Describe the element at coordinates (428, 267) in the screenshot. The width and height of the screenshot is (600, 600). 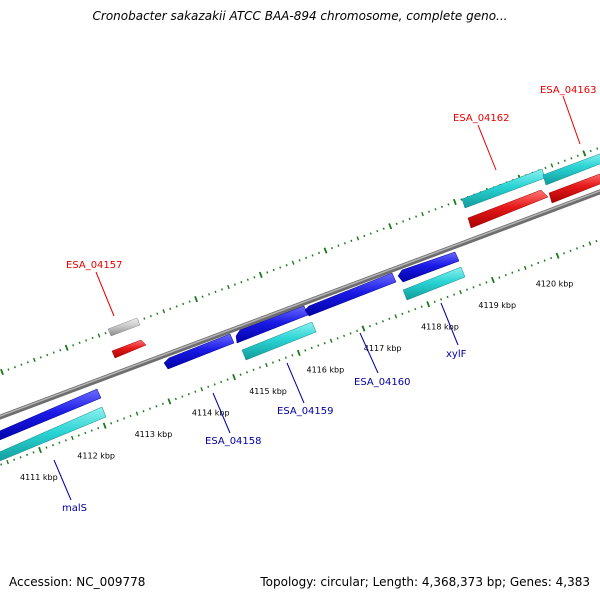
I see `cds-bar-xylf` at that location.